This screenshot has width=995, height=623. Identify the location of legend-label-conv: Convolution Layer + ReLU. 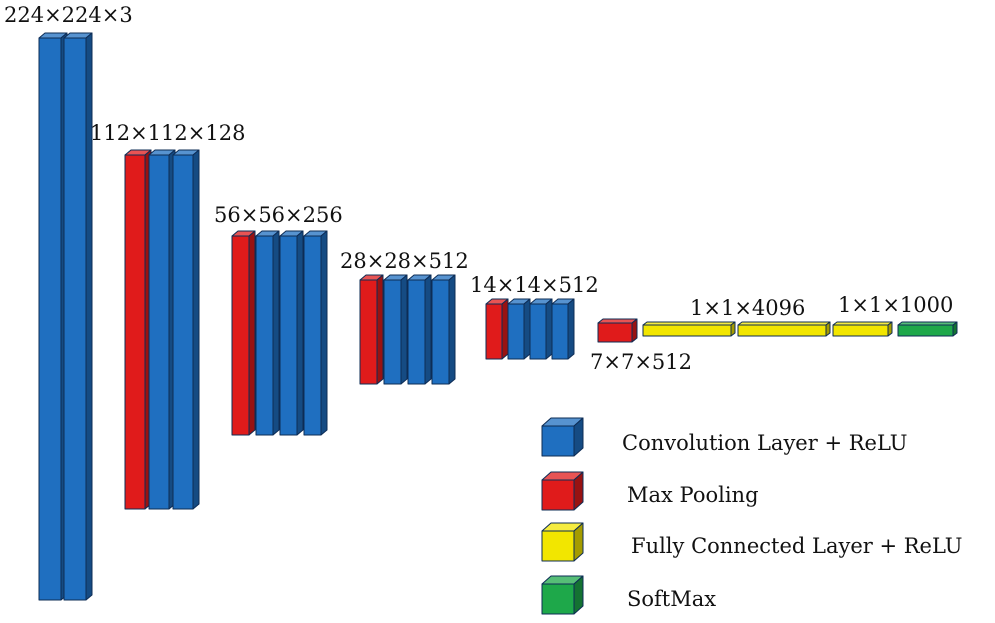
(764, 443).